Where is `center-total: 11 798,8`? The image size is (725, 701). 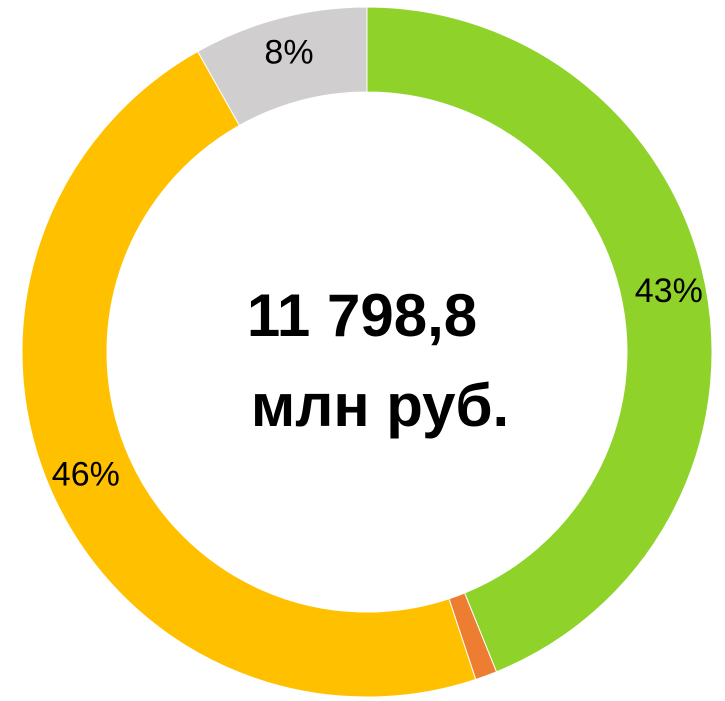
center-total: 11 798,8 is located at coordinates (362, 315).